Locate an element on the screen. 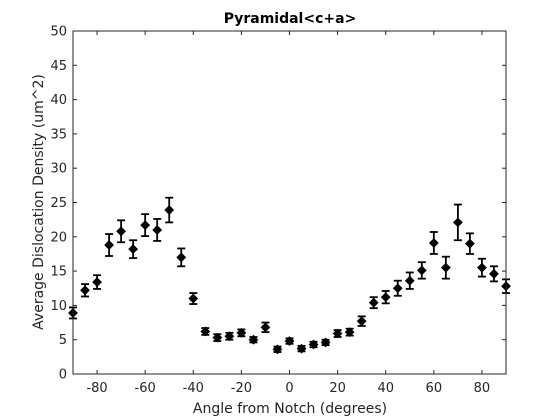 This screenshot has height=420, width=560. x-tick-label: 40 is located at coordinates (385, 388).